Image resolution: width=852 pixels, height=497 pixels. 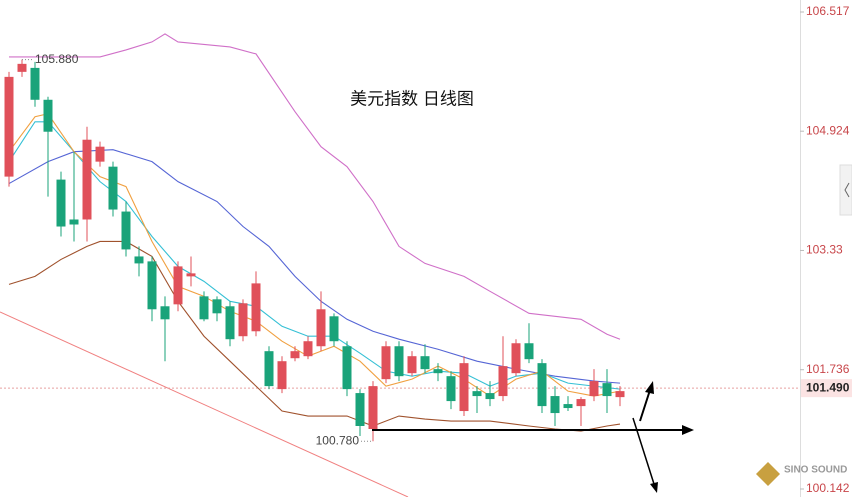 I want to click on last-price-label: 101.490, so click(x=828, y=387).